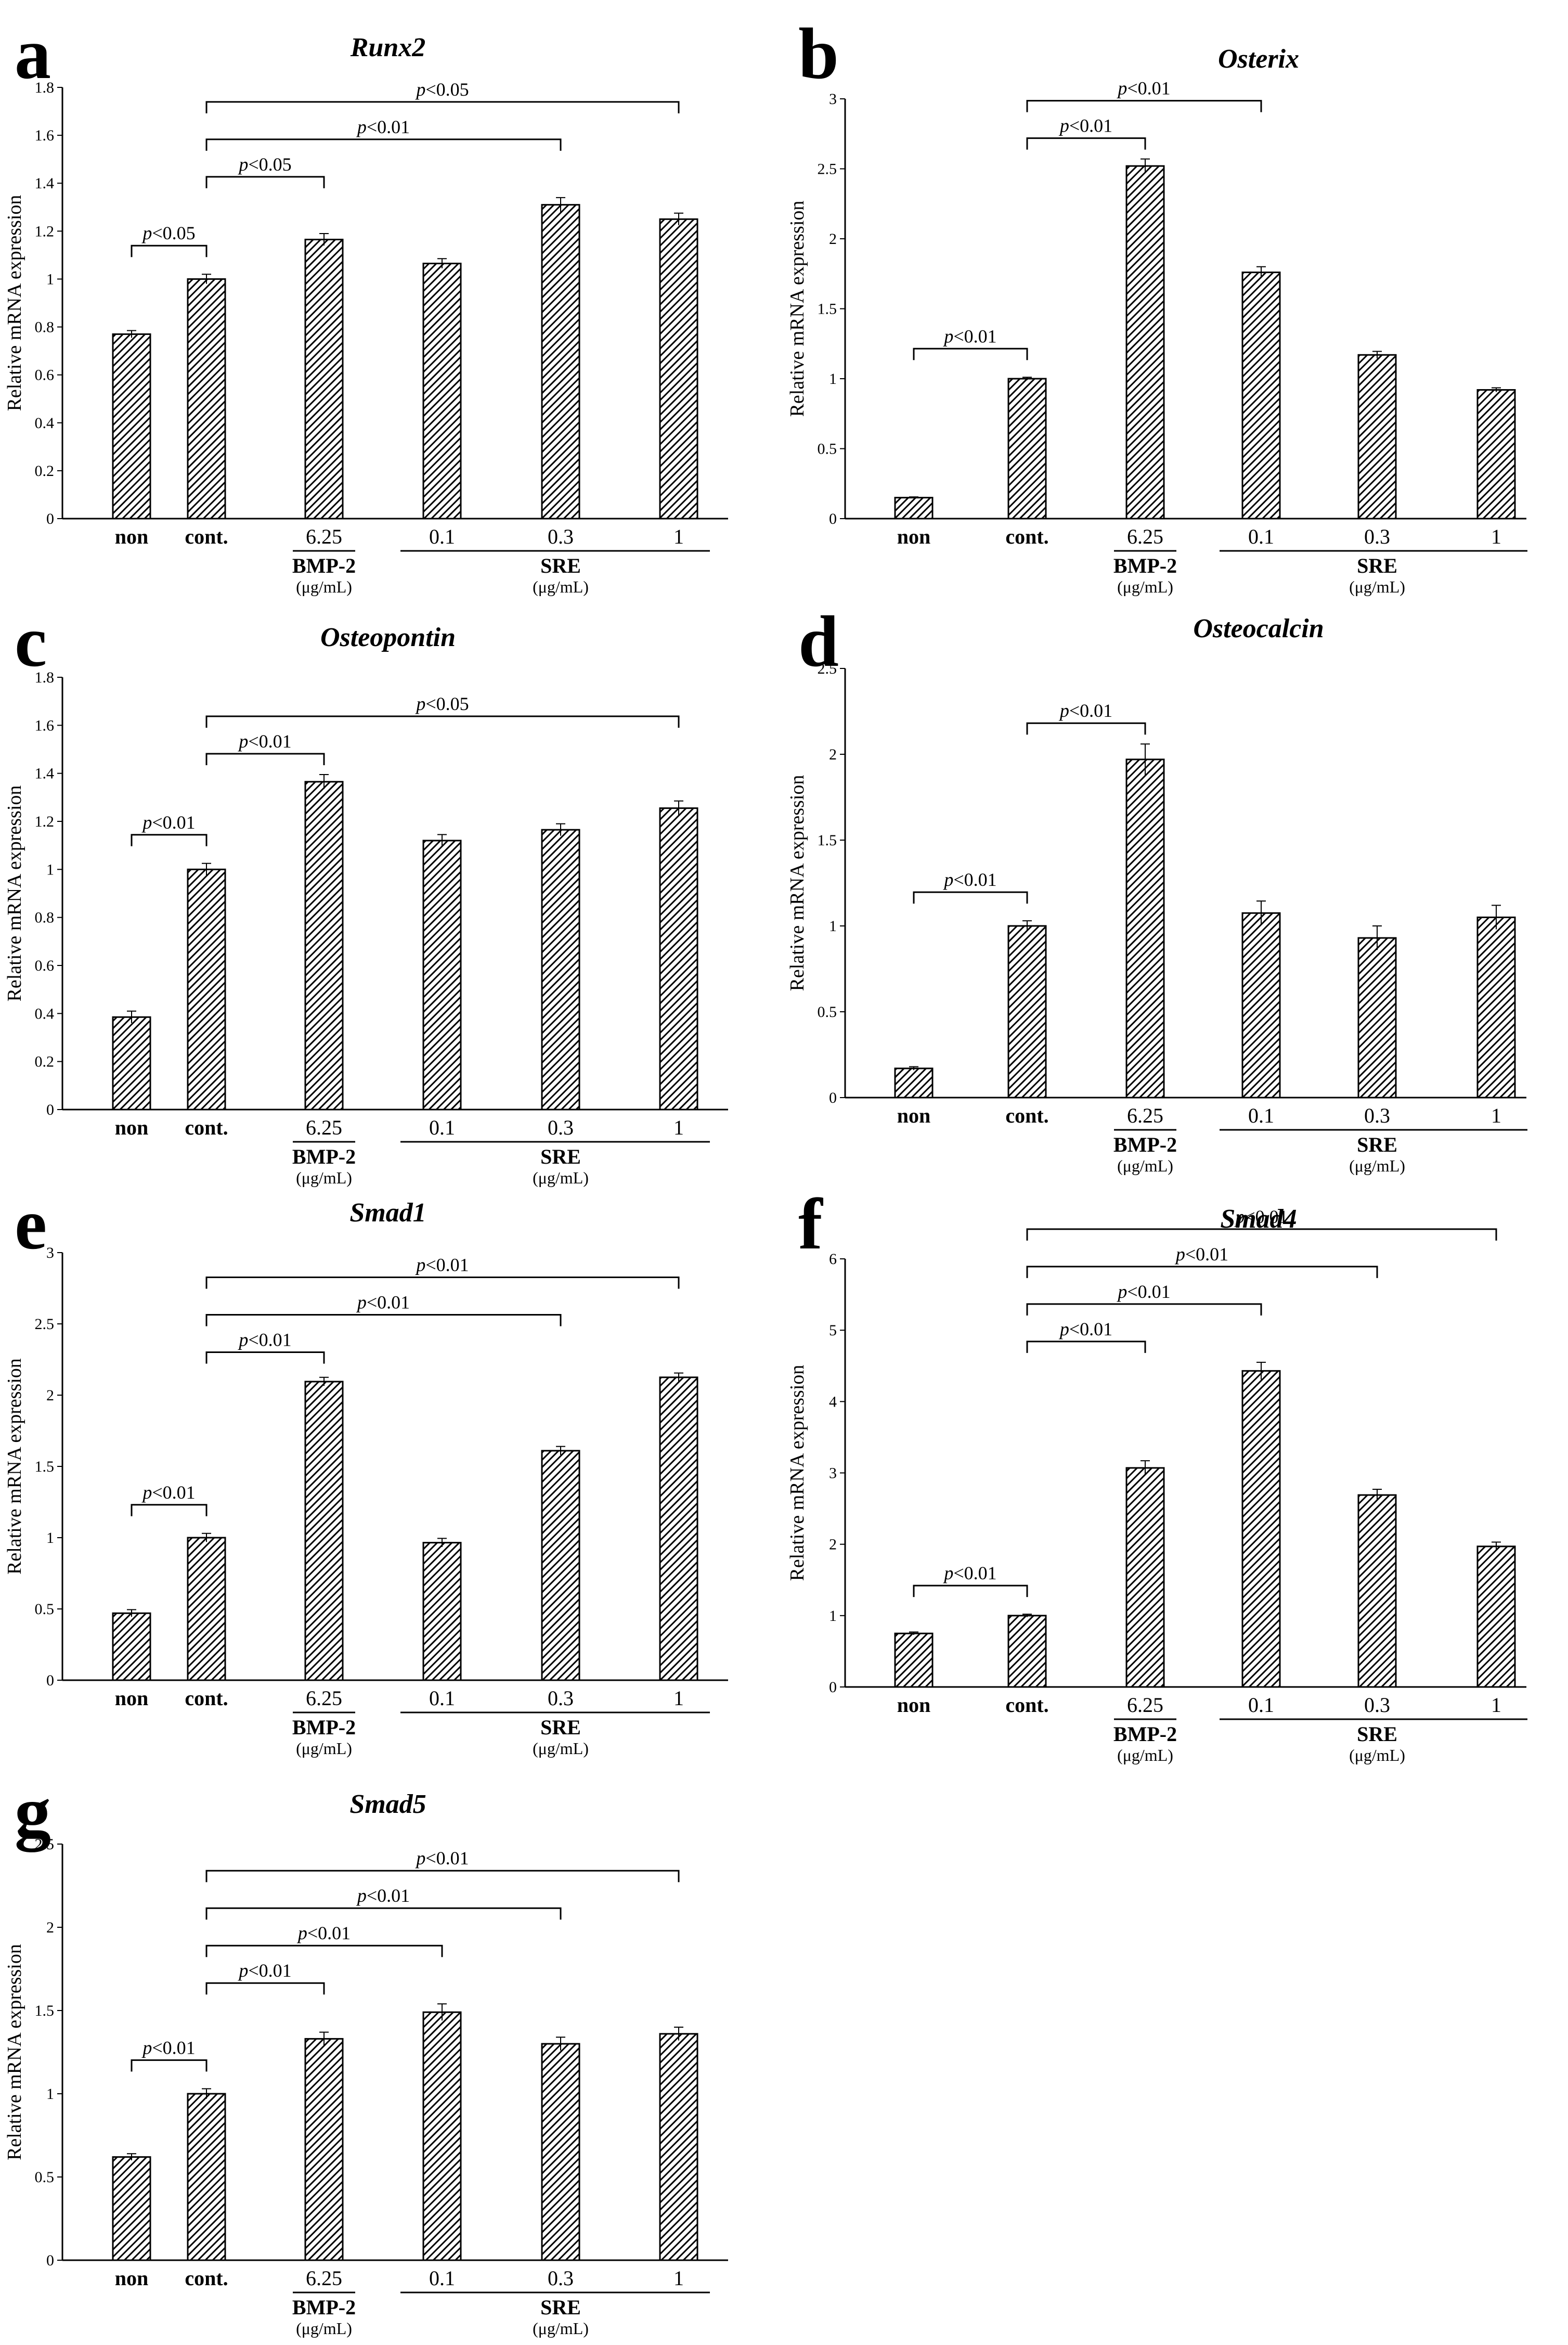  What do you see at coordinates (50, 1680) in the screenshot?
I see `y-tick-label: 0` at bounding box center [50, 1680].